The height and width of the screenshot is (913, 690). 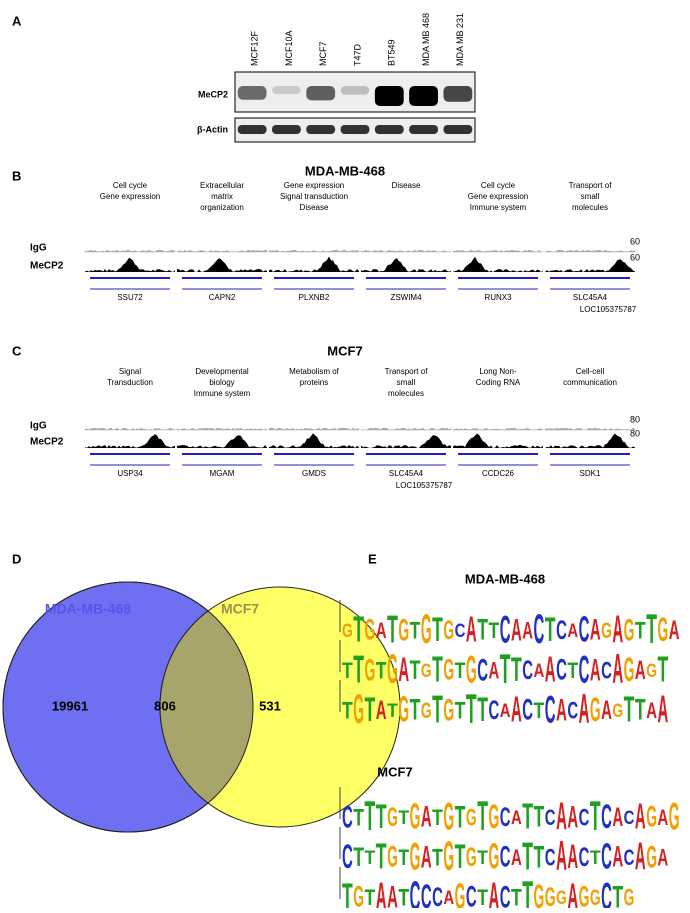 I want to click on gene-name: CCDC26, so click(x=498, y=473).